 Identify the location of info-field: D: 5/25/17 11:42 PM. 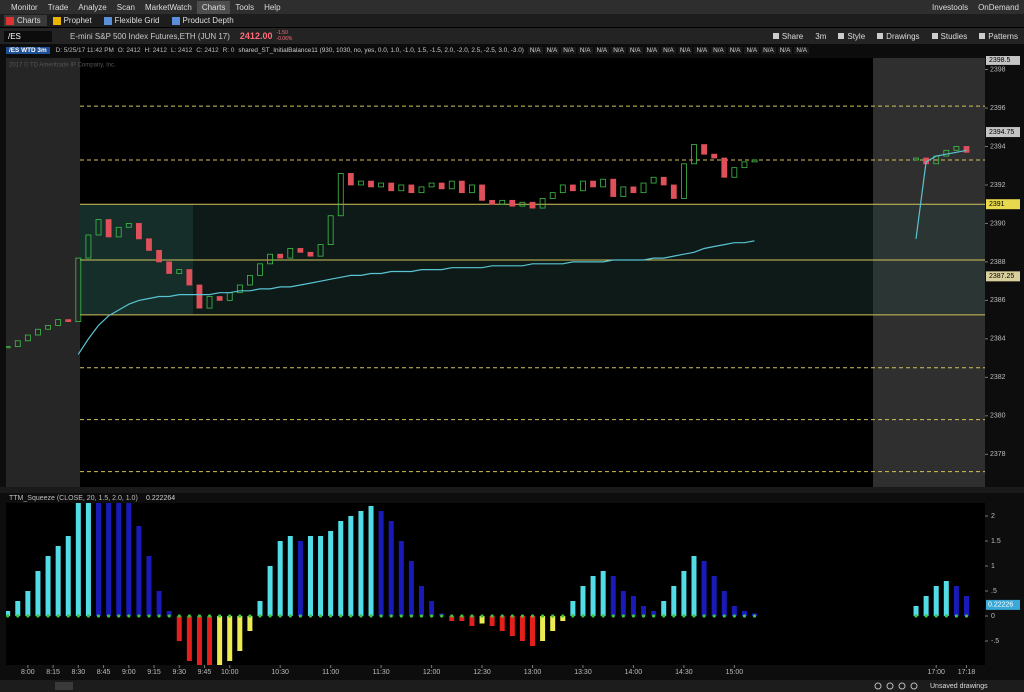
(84, 50).